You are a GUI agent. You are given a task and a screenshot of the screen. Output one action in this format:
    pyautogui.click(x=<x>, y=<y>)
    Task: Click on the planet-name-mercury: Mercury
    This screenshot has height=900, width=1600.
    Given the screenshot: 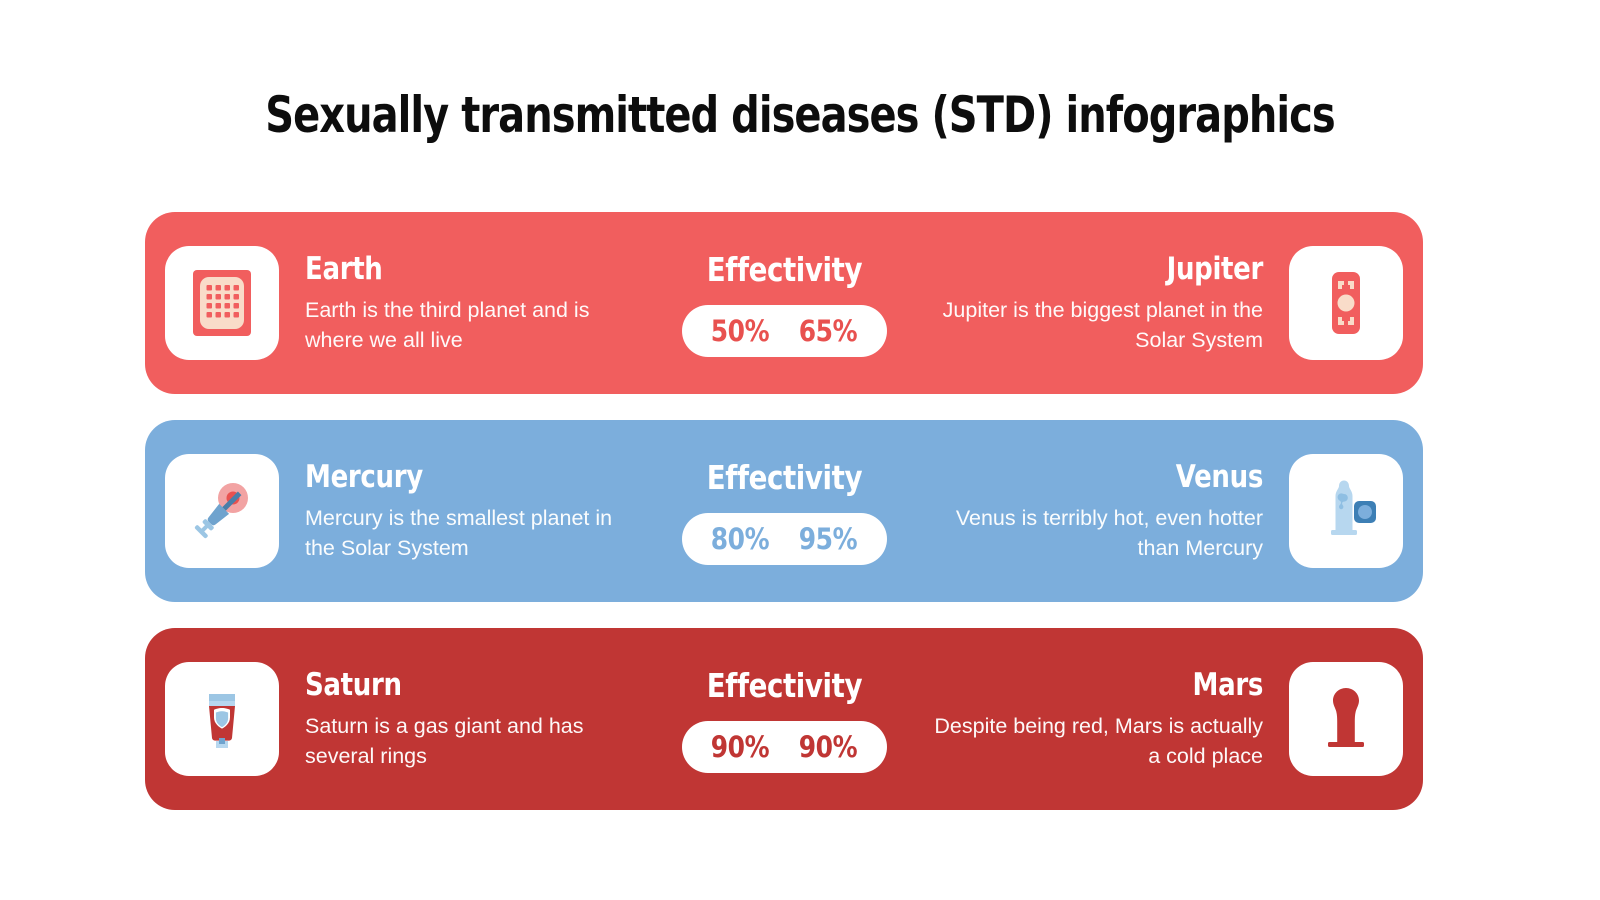 What is the action you would take?
    pyautogui.click(x=364, y=476)
    